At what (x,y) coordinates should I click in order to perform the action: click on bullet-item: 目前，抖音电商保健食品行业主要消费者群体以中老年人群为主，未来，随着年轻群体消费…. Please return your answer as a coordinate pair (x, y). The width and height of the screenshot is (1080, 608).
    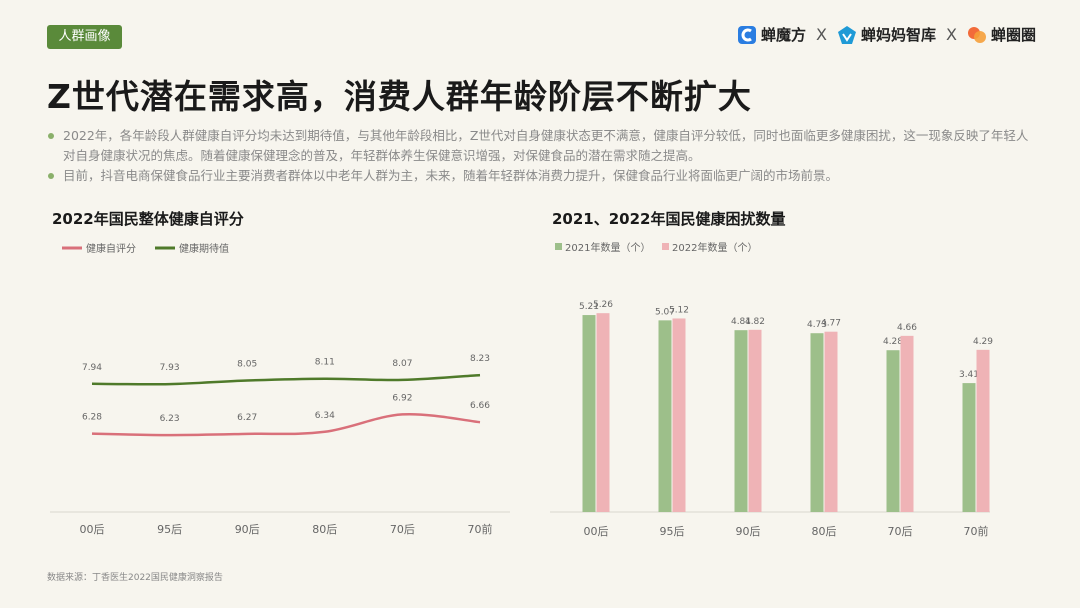
    Looking at the image, I should click on (542, 176).